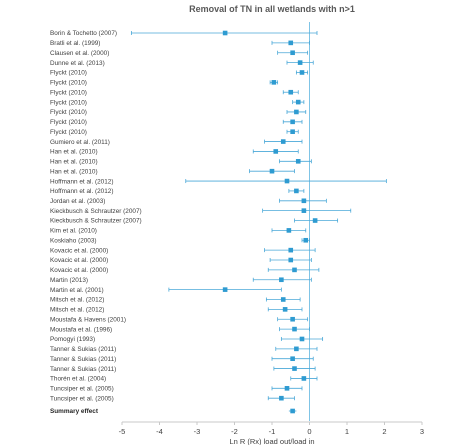 The image size is (474, 445). I want to click on study-label: Martin (2013), so click(69, 280).